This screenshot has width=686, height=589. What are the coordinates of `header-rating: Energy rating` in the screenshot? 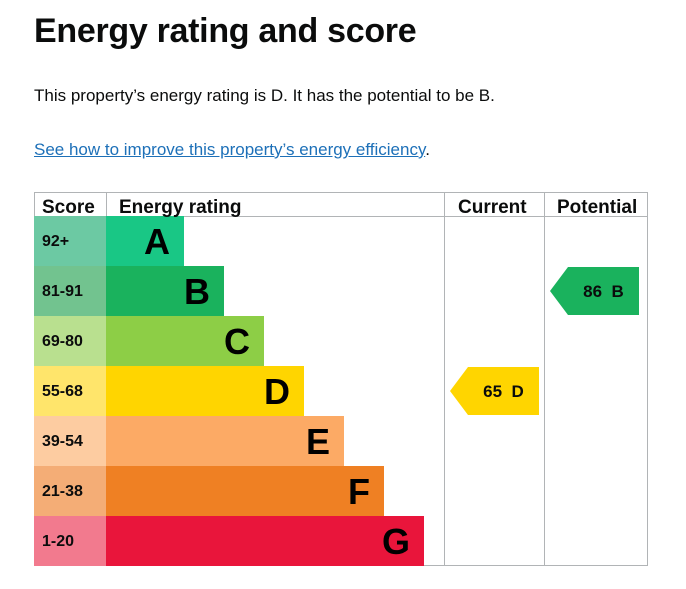 It's located at (180, 207).